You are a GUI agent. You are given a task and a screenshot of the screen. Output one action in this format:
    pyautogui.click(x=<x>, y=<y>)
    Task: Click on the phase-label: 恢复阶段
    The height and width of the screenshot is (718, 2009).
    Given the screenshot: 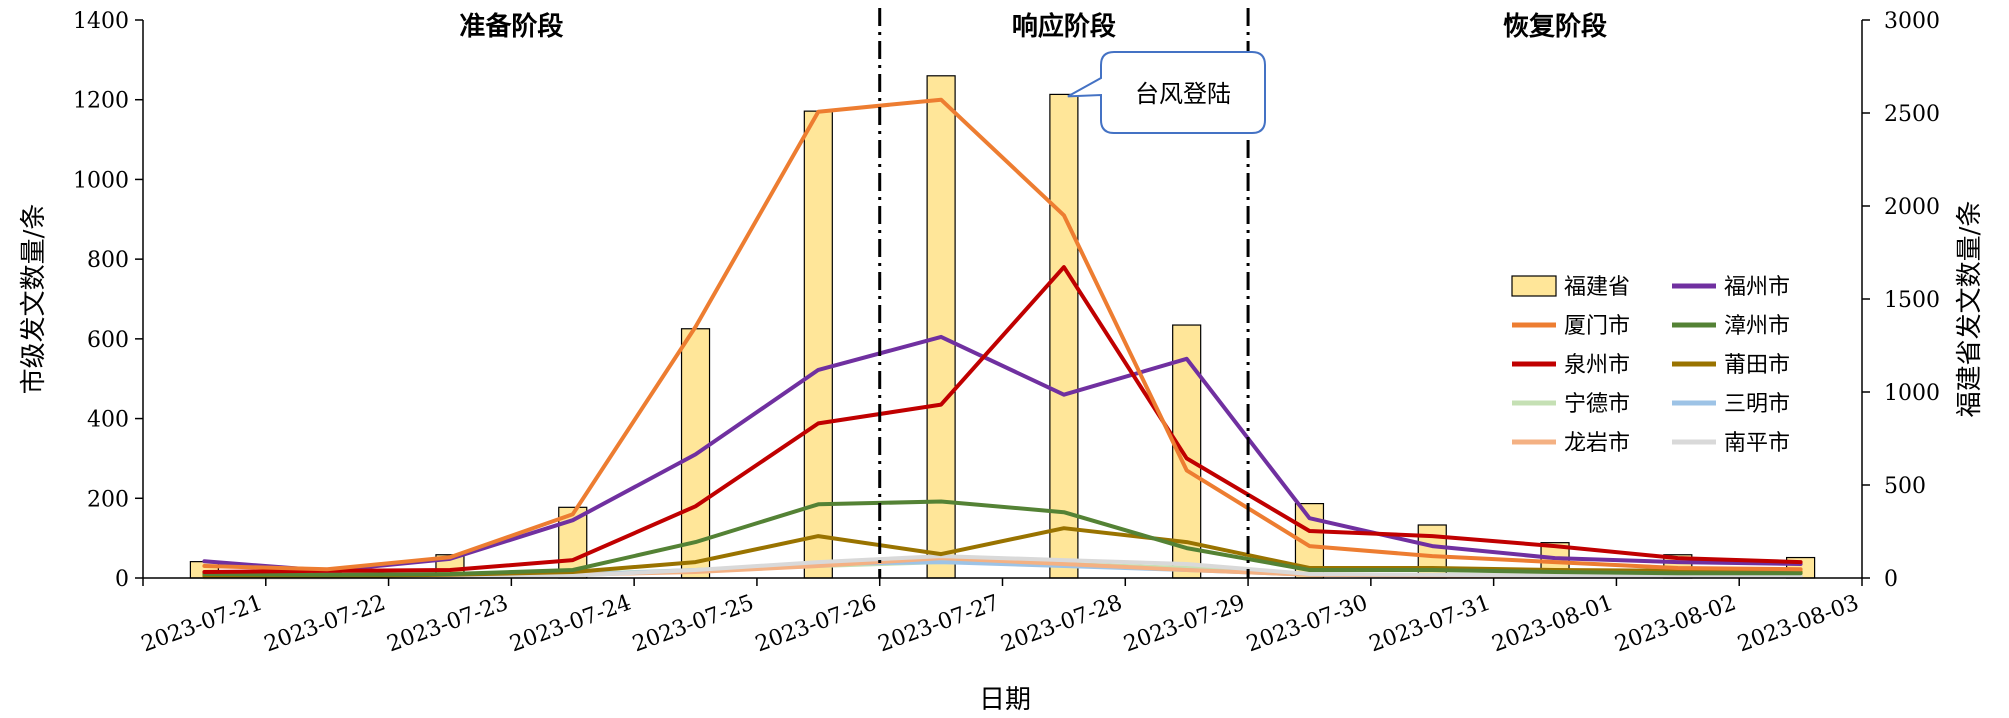 What is the action you would take?
    pyautogui.click(x=1555, y=26)
    